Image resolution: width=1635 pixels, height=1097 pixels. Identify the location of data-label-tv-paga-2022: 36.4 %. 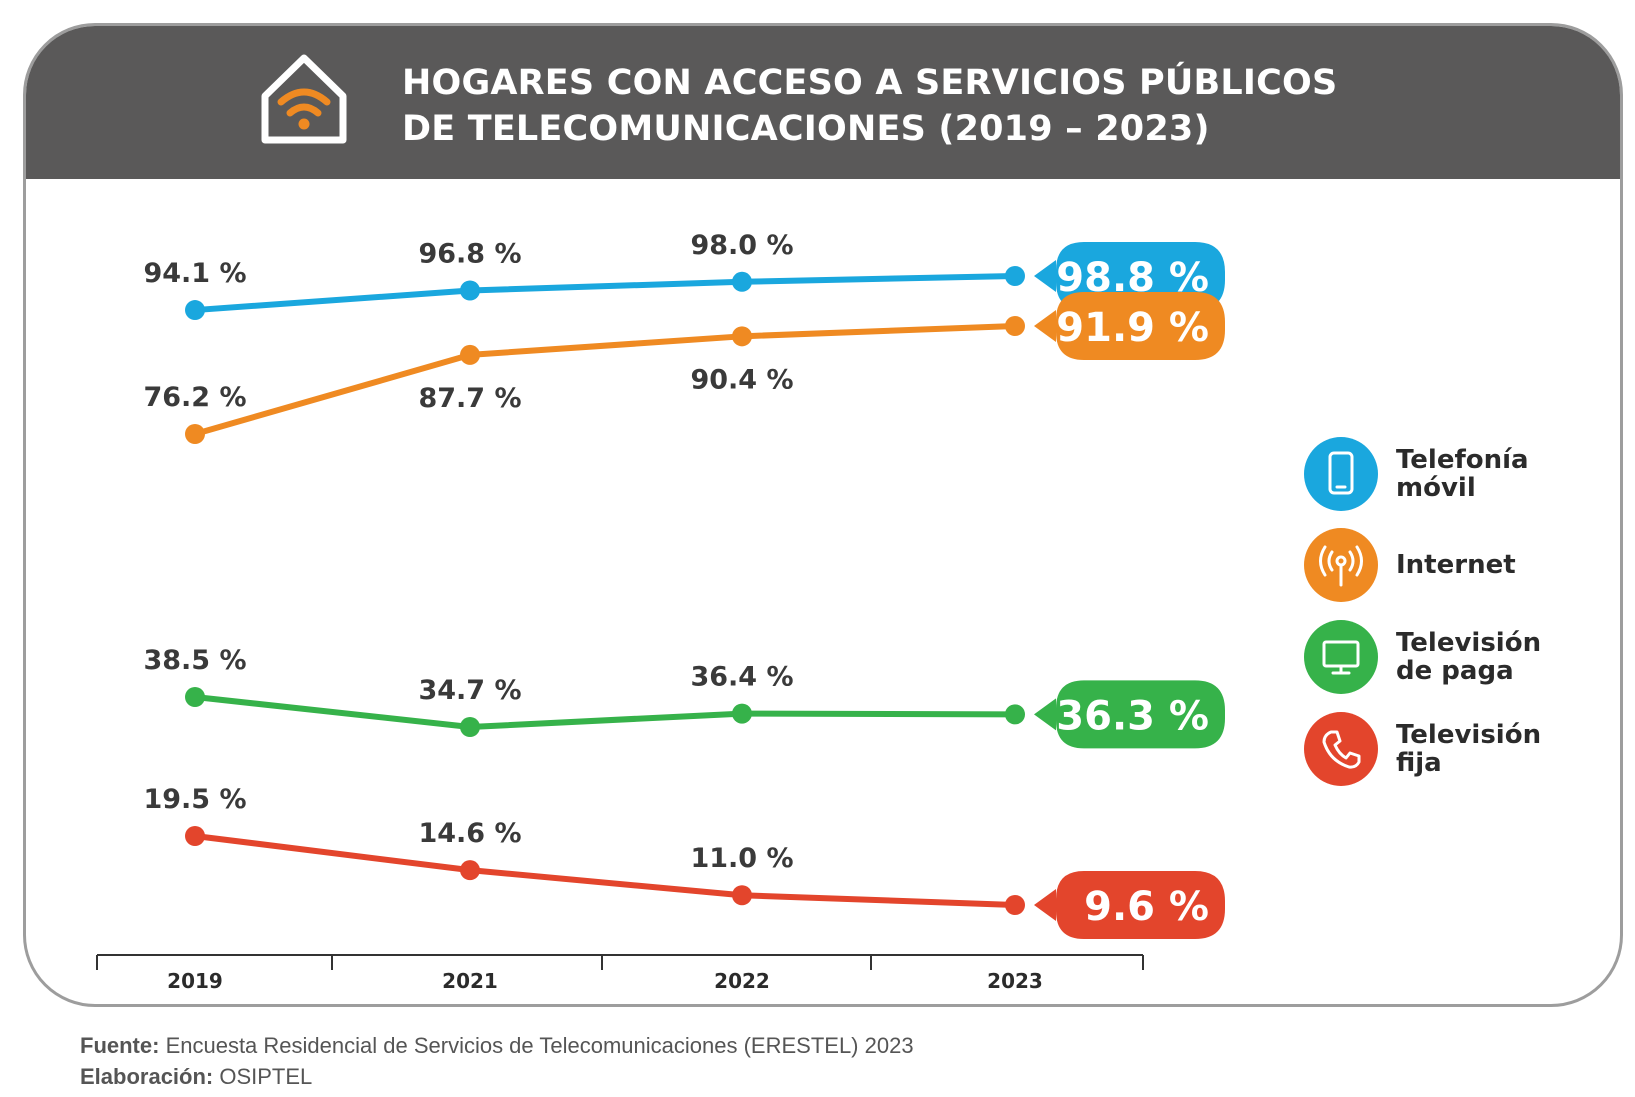
(741, 677).